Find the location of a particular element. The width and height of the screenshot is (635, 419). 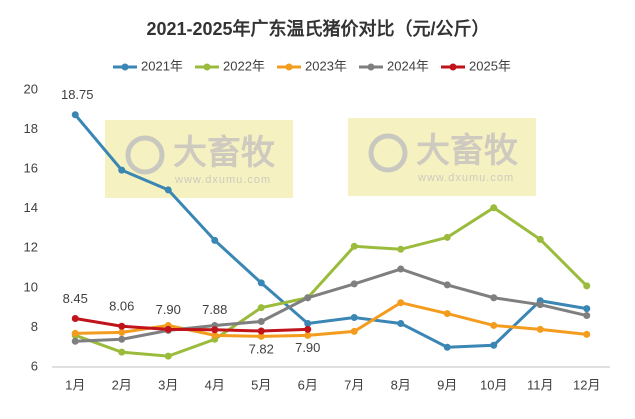

x-tick-label: 2月 is located at coordinates (122, 384).